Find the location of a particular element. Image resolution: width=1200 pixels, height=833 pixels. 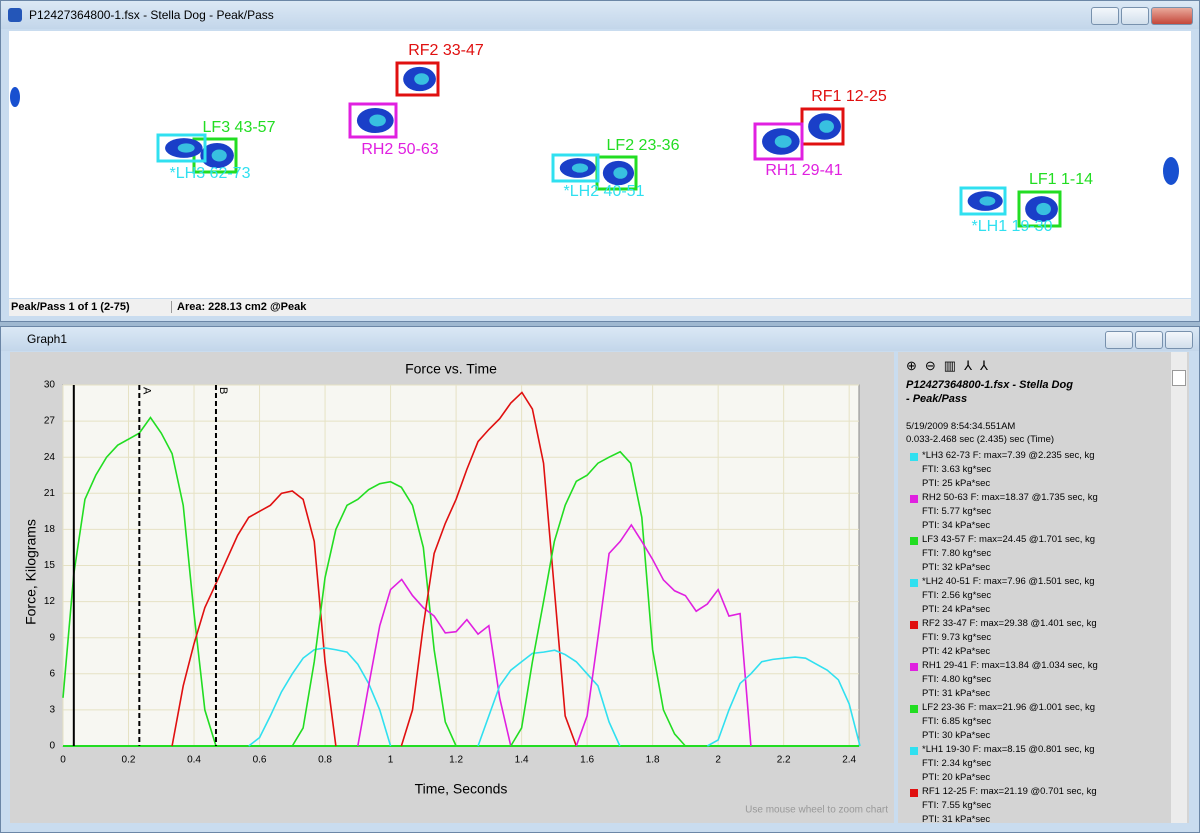

x-tick-label: 1.6 is located at coordinates (587, 760).